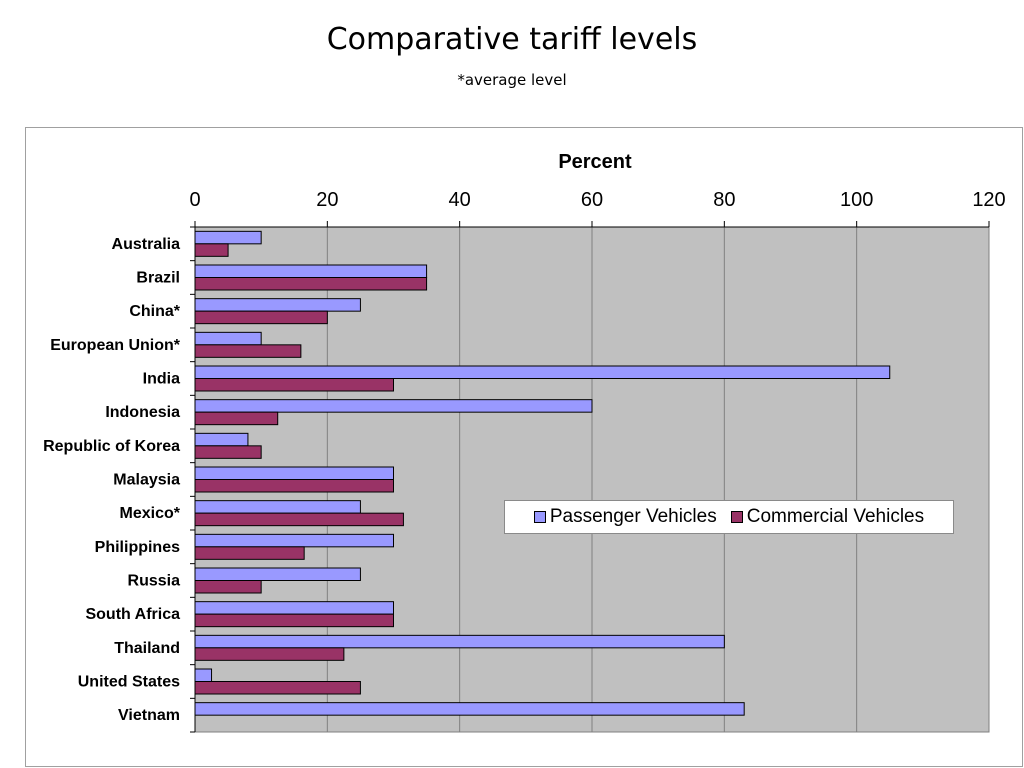 This screenshot has width=1024, height=768. What do you see at coordinates (592, 200) in the screenshot?
I see `x-tick-label: 60` at bounding box center [592, 200].